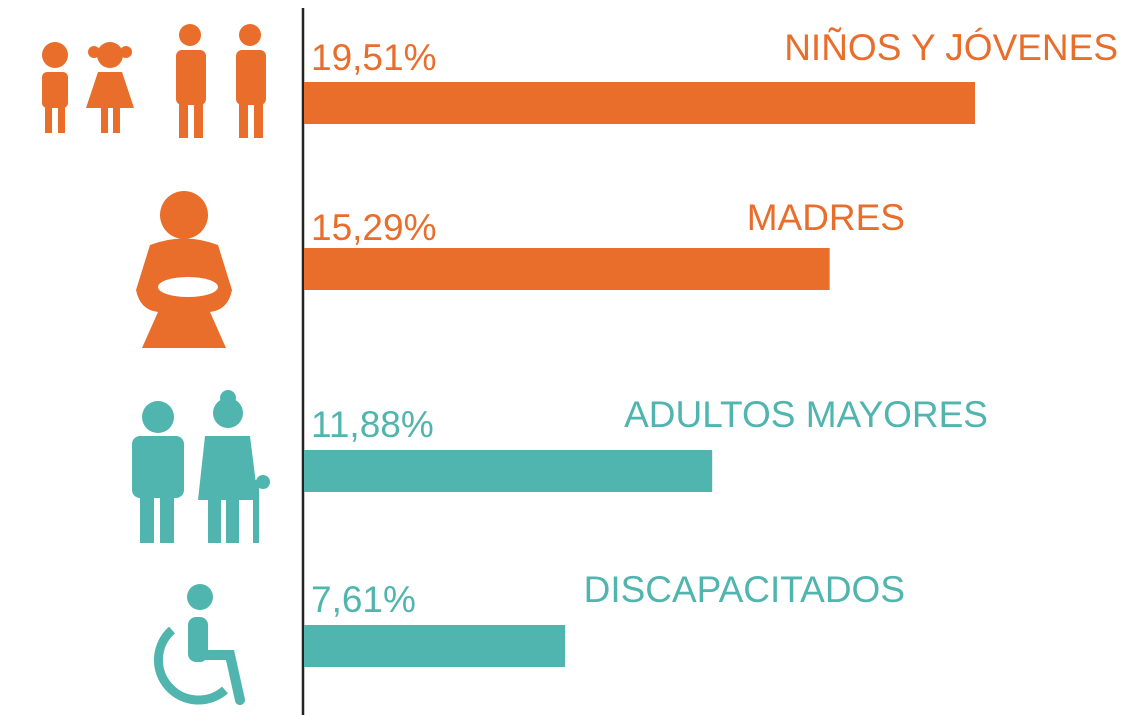 Image resolution: width=1126 pixels, height=715 pixels. I want to click on category-label: MADRES, so click(826, 217).